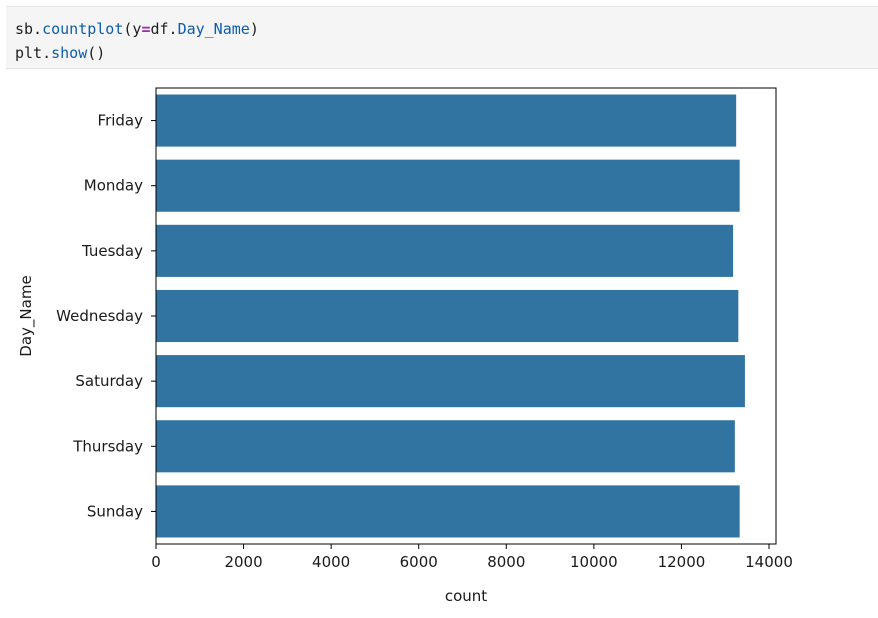 This screenshot has width=878, height=618. What do you see at coordinates (115, 511) in the screenshot?
I see `y-tick-label-sunday: Sunday` at bounding box center [115, 511].